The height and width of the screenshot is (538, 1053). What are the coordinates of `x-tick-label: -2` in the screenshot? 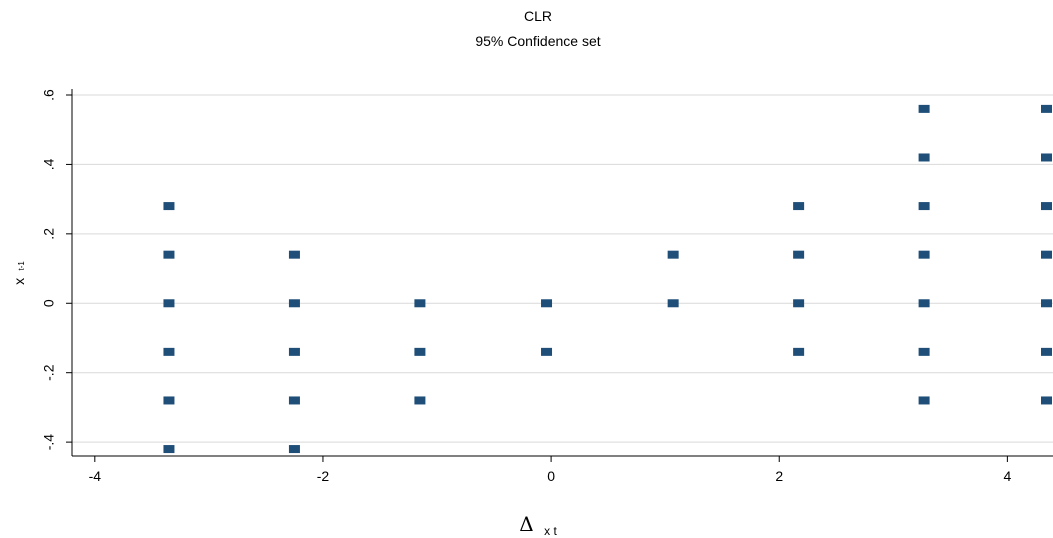 It's located at (323, 476).